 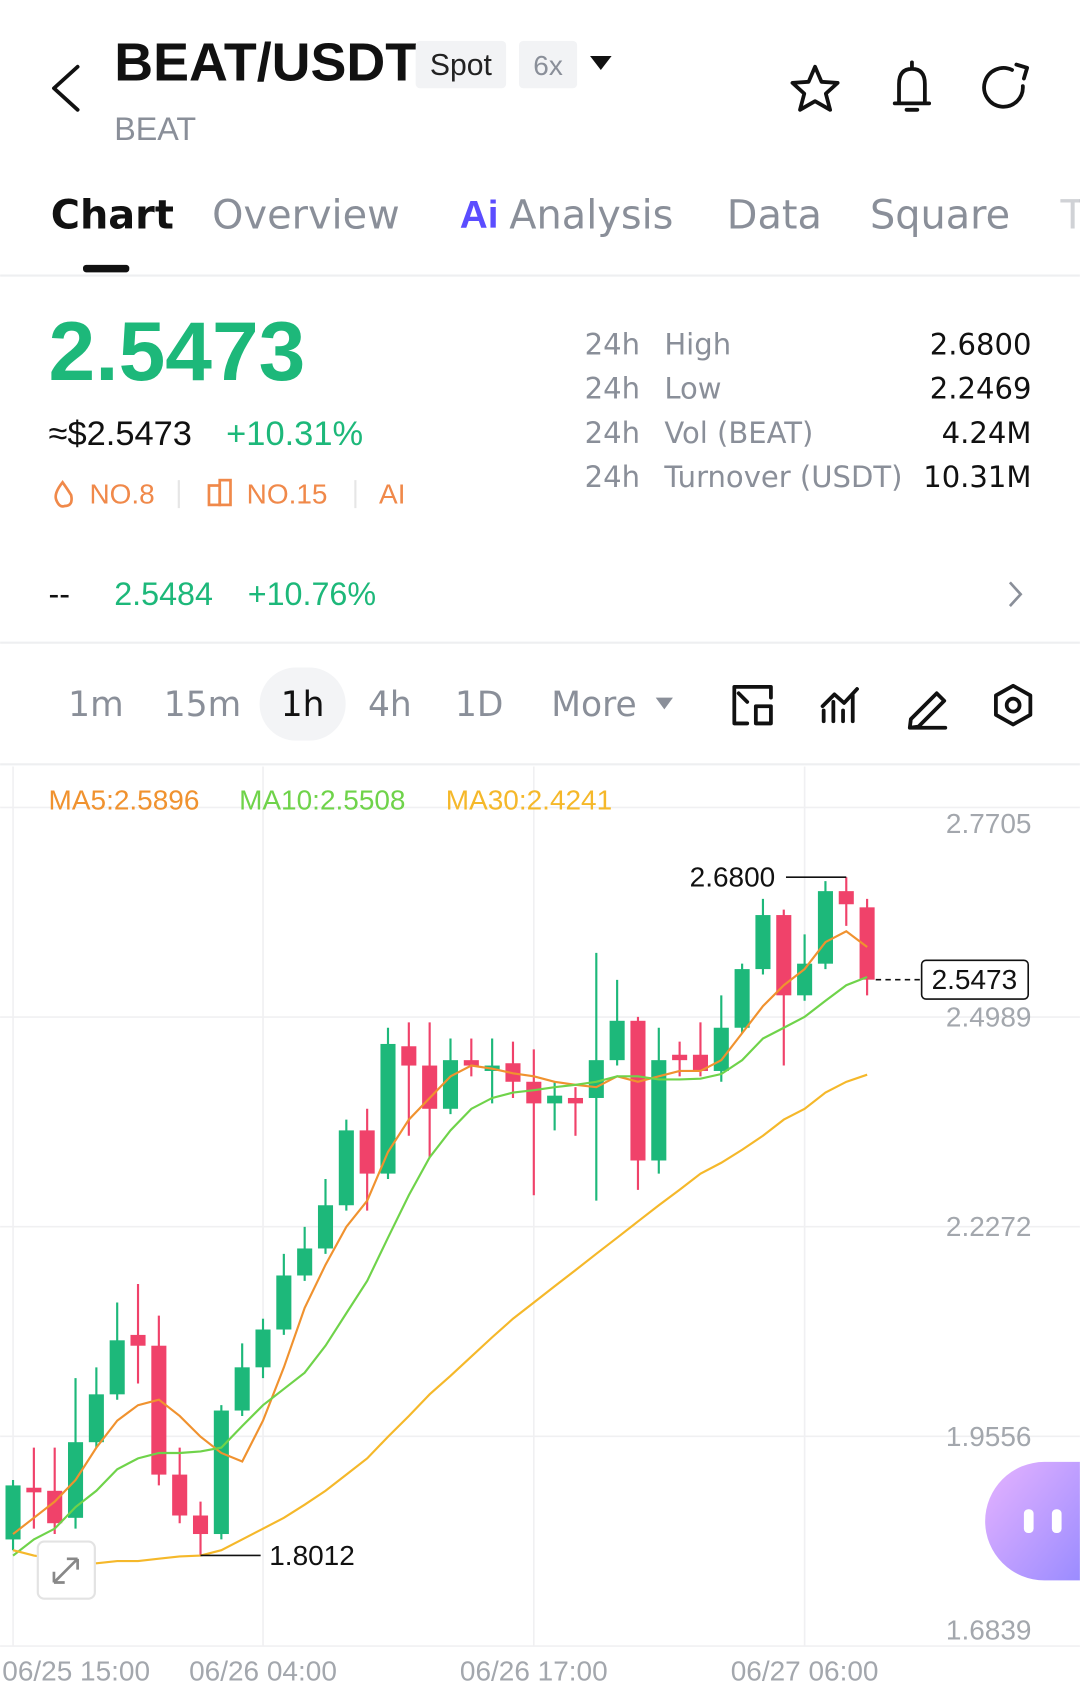 I want to click on interval: 1h, so click(x=303, y=705).